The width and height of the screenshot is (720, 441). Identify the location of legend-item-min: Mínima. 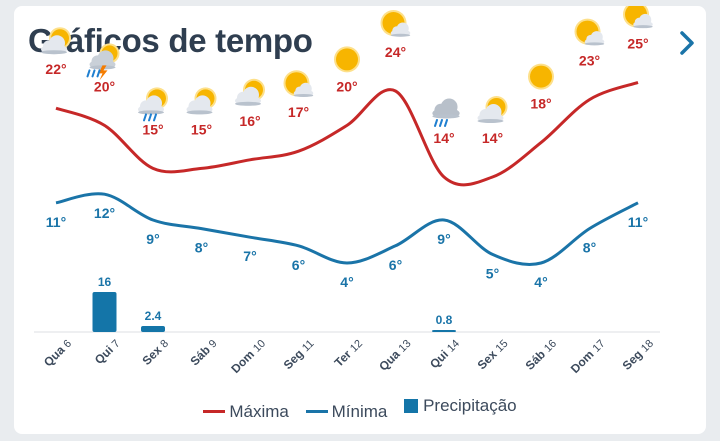
(346, 411).